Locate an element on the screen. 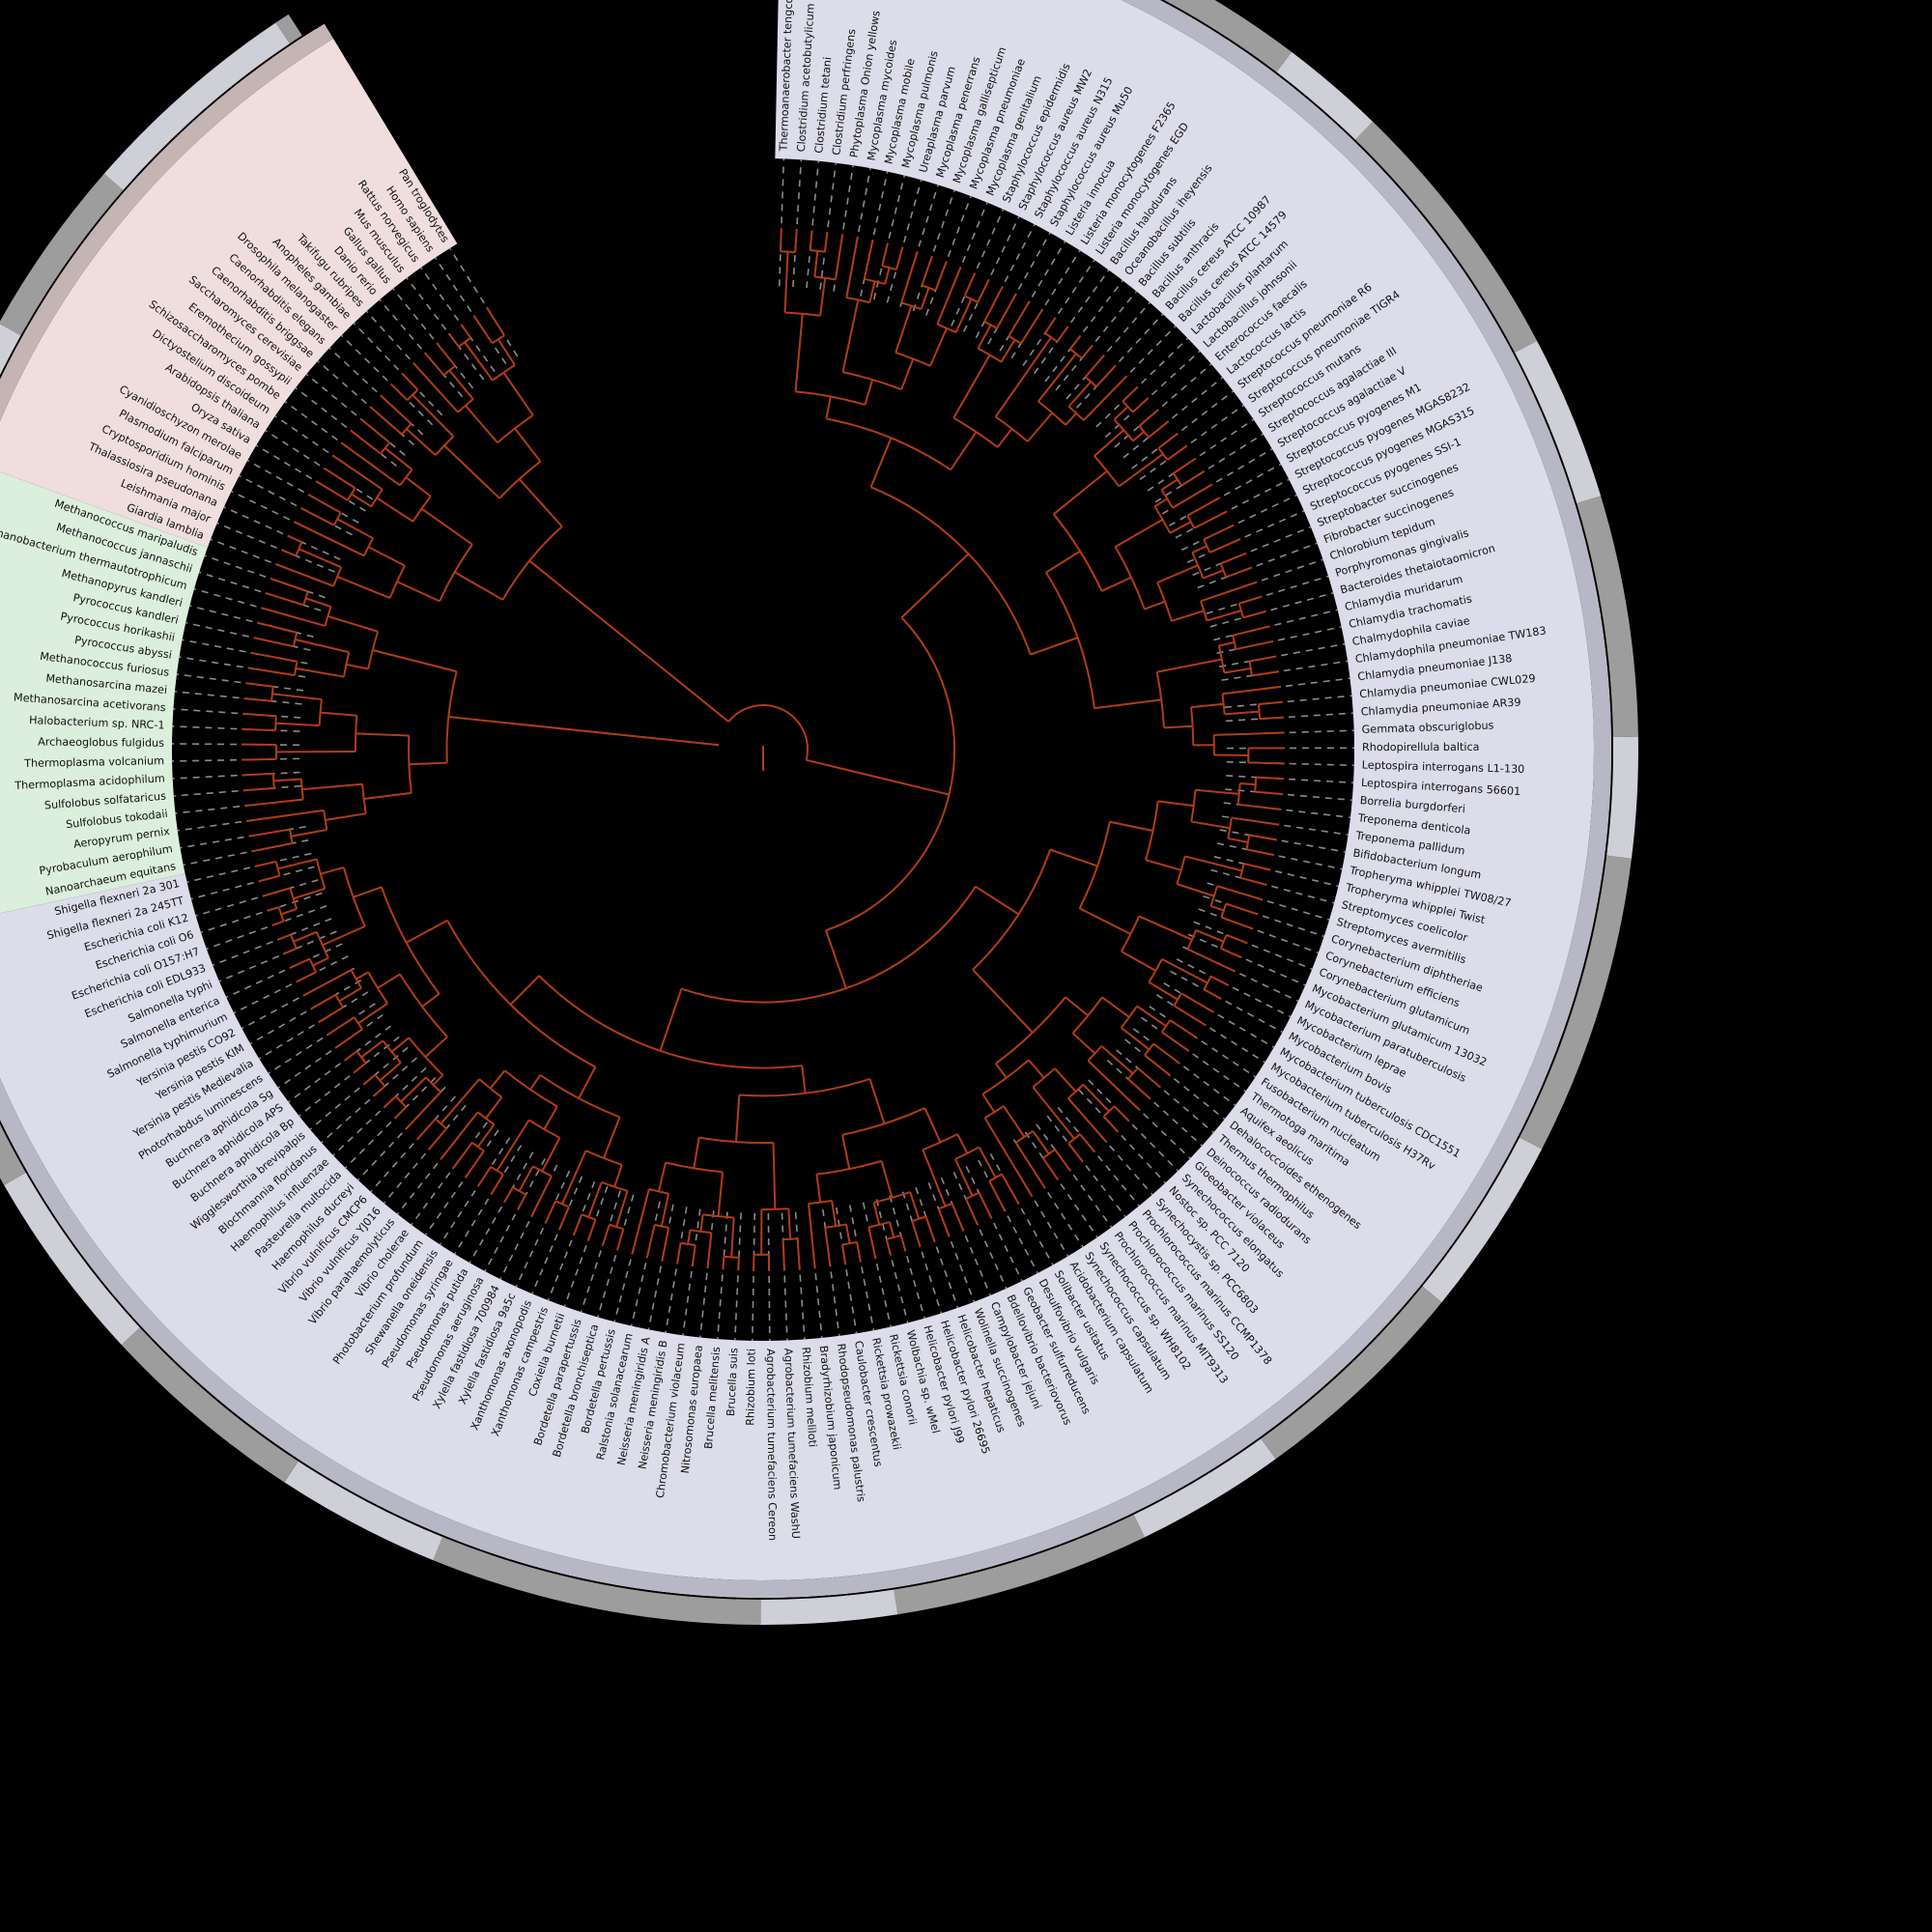 The image size is (1932, 1932). leaf-label: Gemmata obscuriglobus is located at coordinates (1427, 728).